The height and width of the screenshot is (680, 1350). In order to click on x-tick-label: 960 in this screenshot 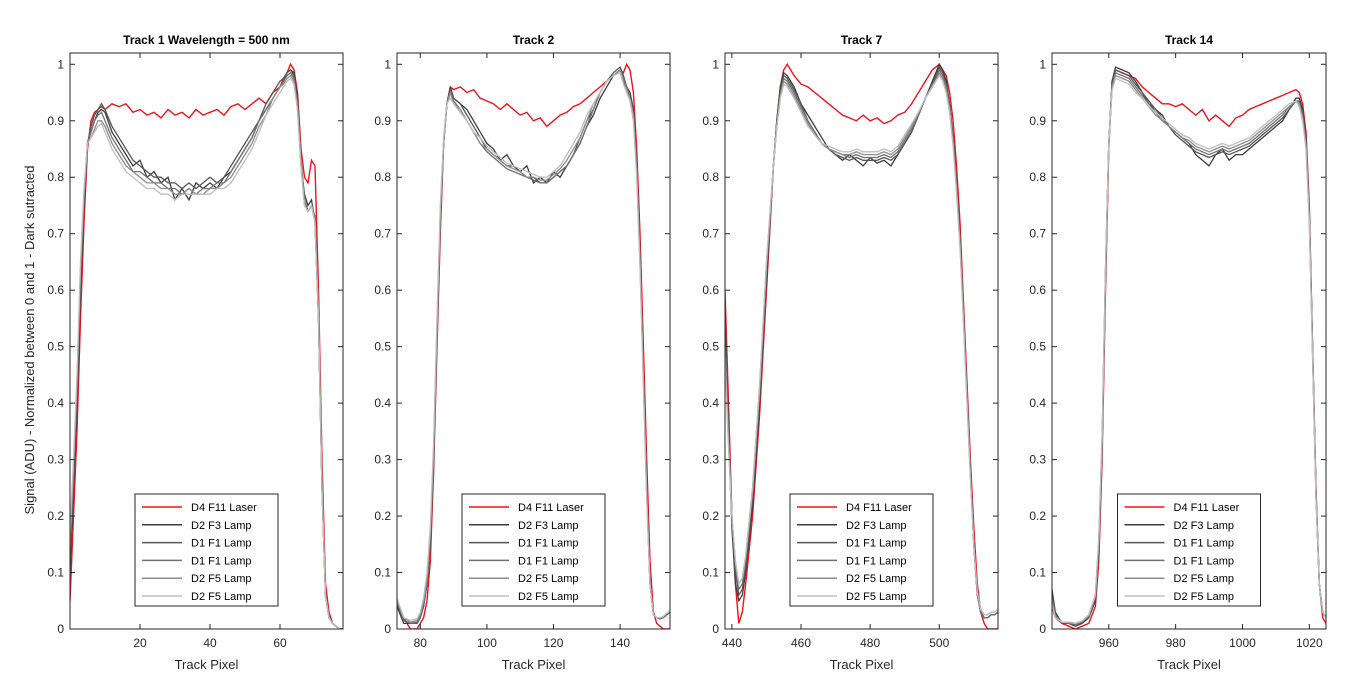, I will do `click(1109, 643)`.